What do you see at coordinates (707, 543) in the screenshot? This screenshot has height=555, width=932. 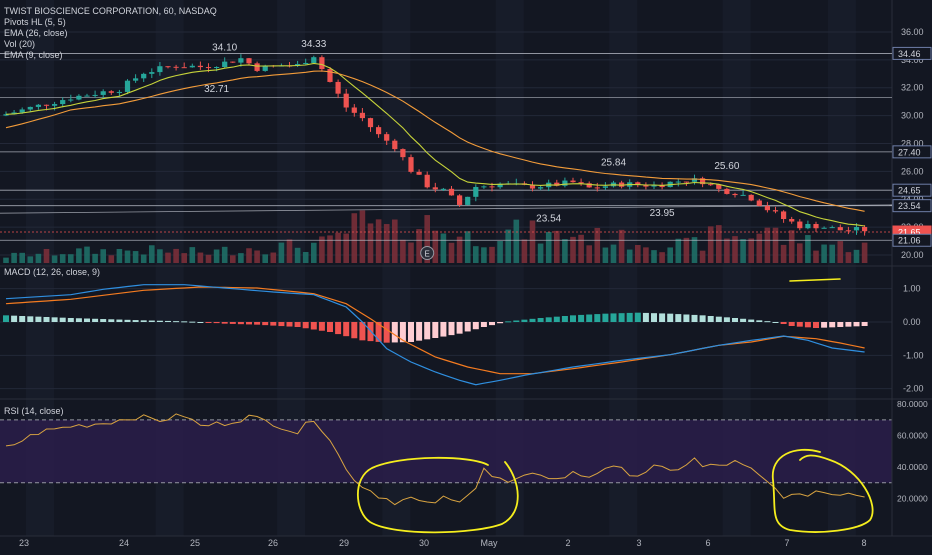 I see `time-axis-label: 6` at bounding box center [707, 543].